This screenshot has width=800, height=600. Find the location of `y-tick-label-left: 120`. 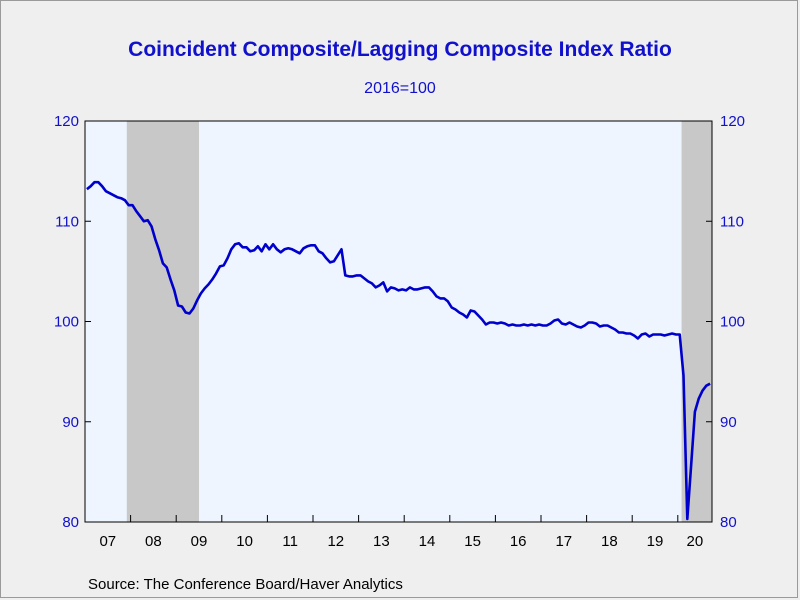

y-tick-label-left: 120 is located at coordinates (66, 121).